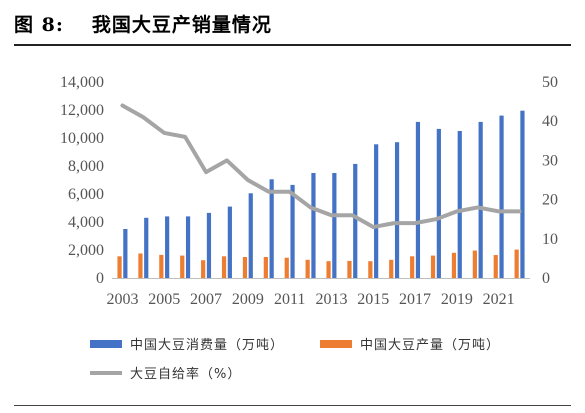 The image size is (585, 413). What do you see at coordinates (207, 345) in the screenshot?
I see `legend-label-consumption: 中国大豆消费量（万吨）` at bounding box center [207, 345].